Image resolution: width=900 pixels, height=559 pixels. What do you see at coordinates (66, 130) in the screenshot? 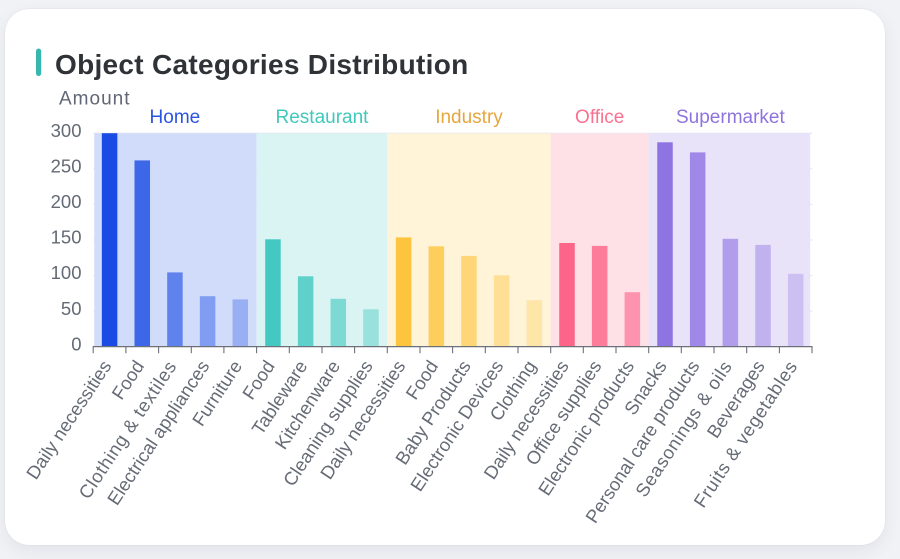
I see `svg-text: 300` at bounding box center [66, 130].